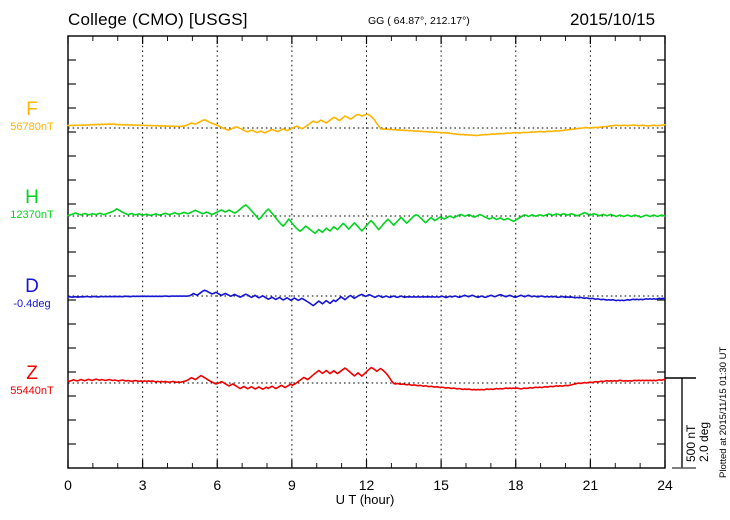 The height and width of the screenshot is (520, 730). What do you see at coordinates (704, 441) in the screenshot?
I see `scale-bar-deg-label: 2.0 deg` at bounding box center [704, 441].